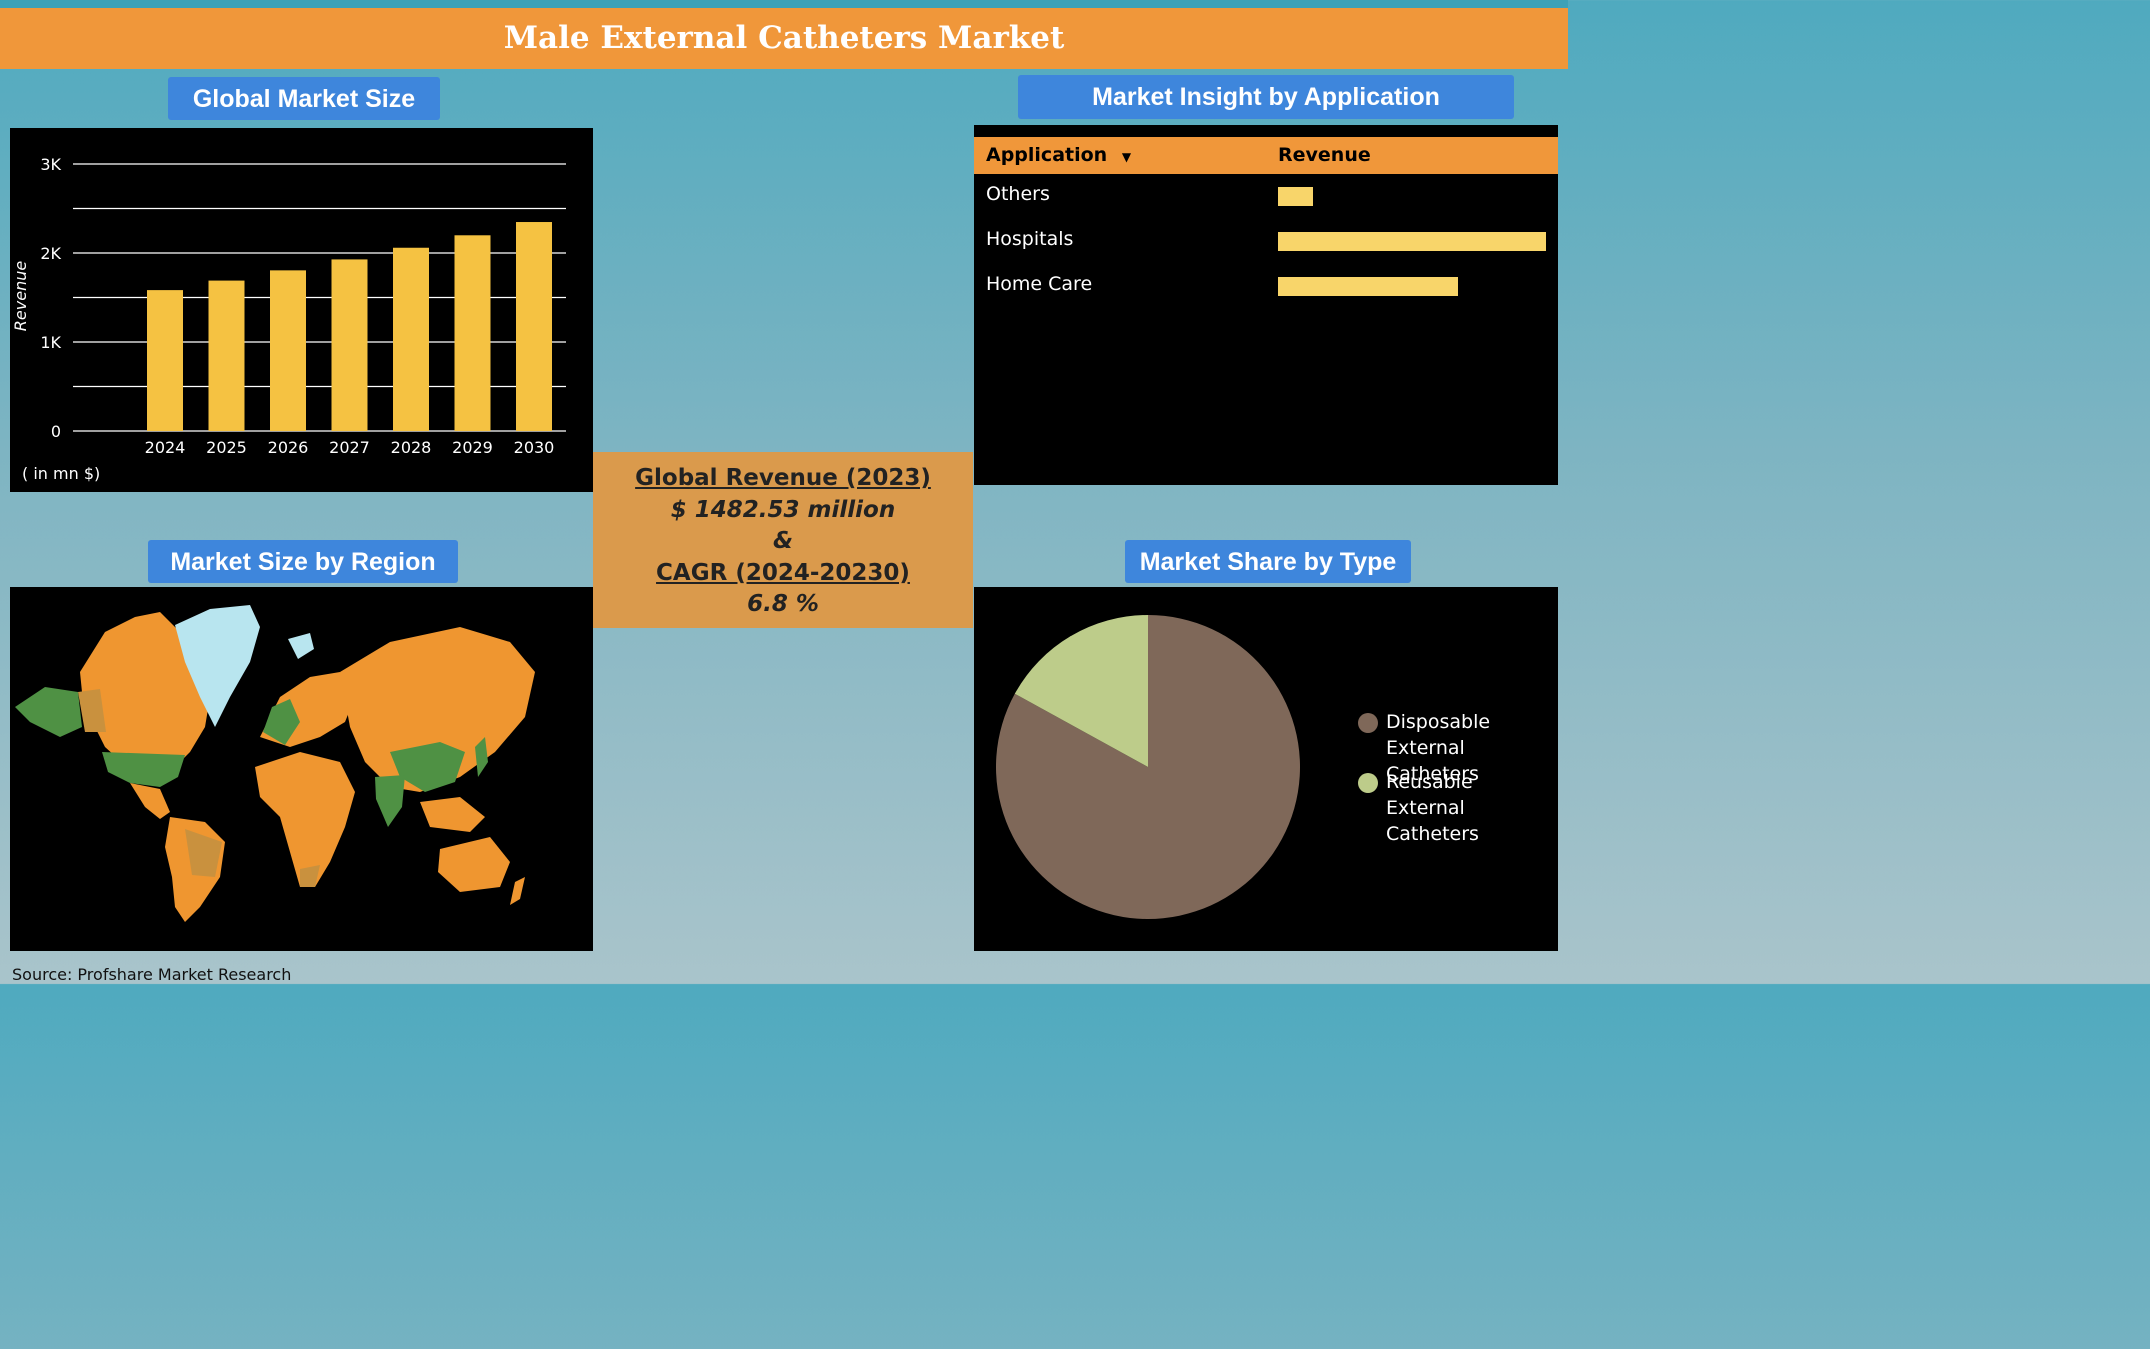  What do you see at coordinates (1266, 241) in the screenshot?
I see `application-row: Hospitals` at bounding box center [1266, 241].